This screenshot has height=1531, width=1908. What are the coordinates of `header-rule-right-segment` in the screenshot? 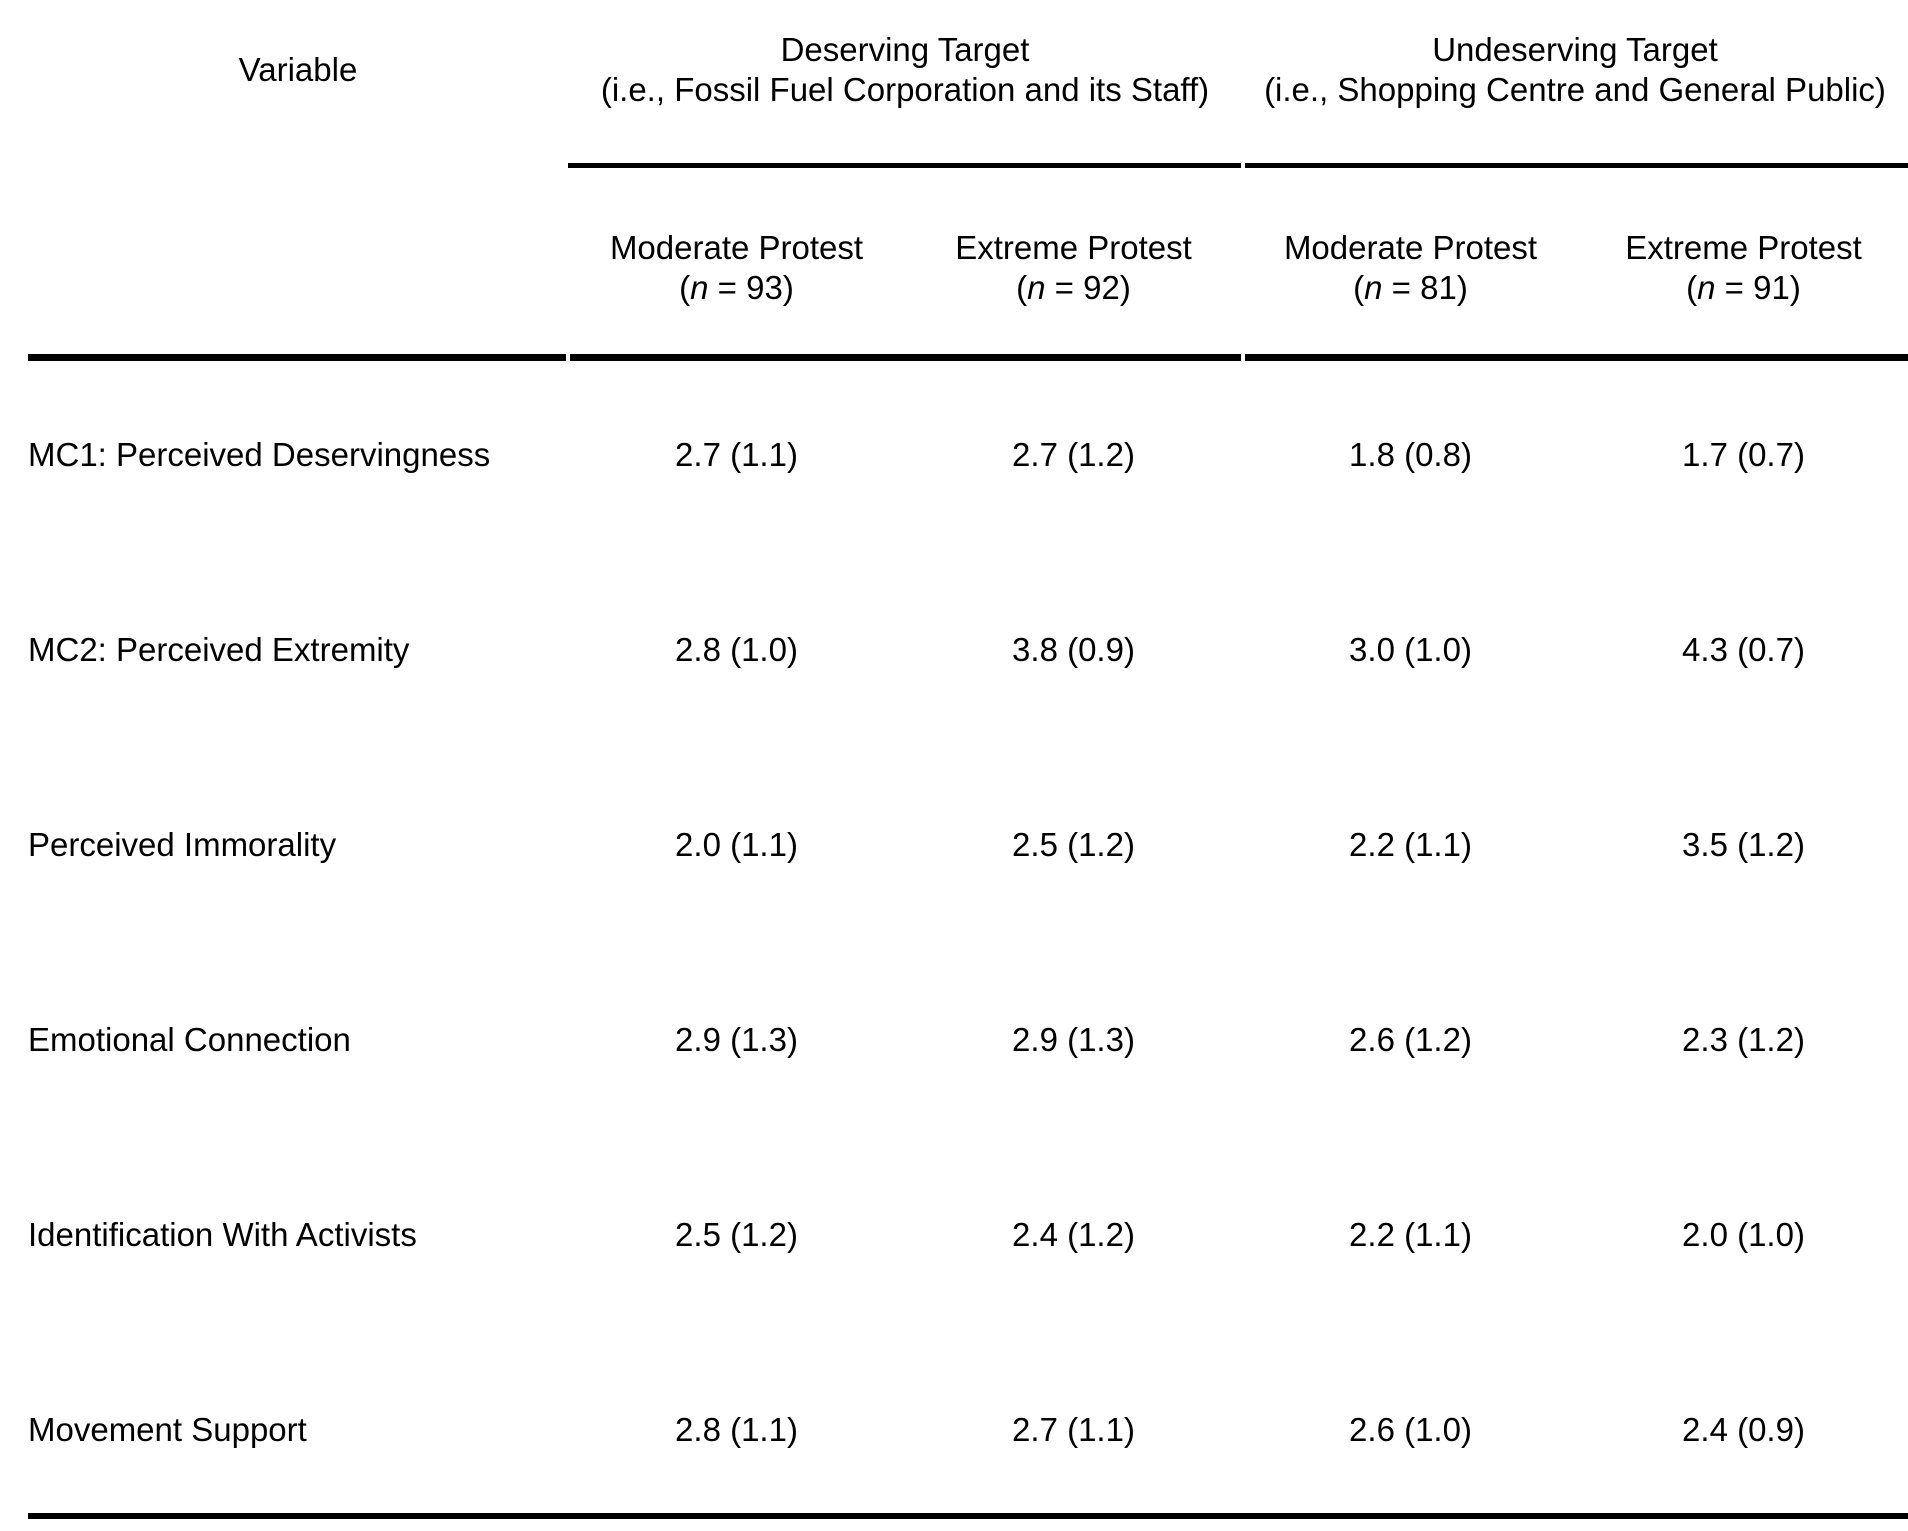 It's located at (1576, 357).